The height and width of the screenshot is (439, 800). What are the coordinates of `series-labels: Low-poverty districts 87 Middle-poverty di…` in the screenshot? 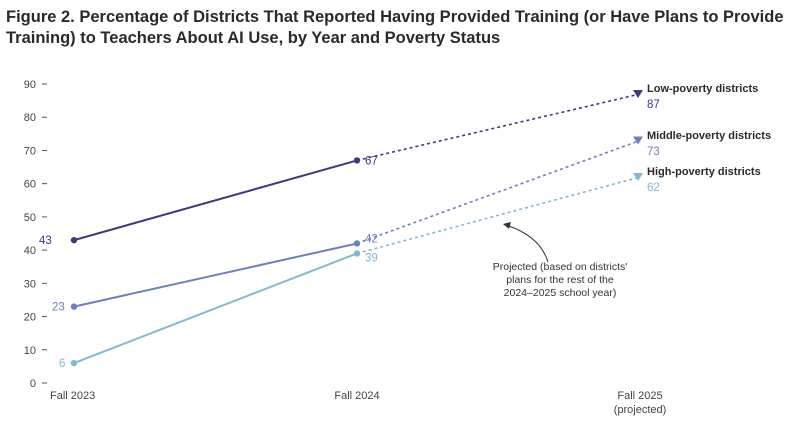 It's located at (709, 138).